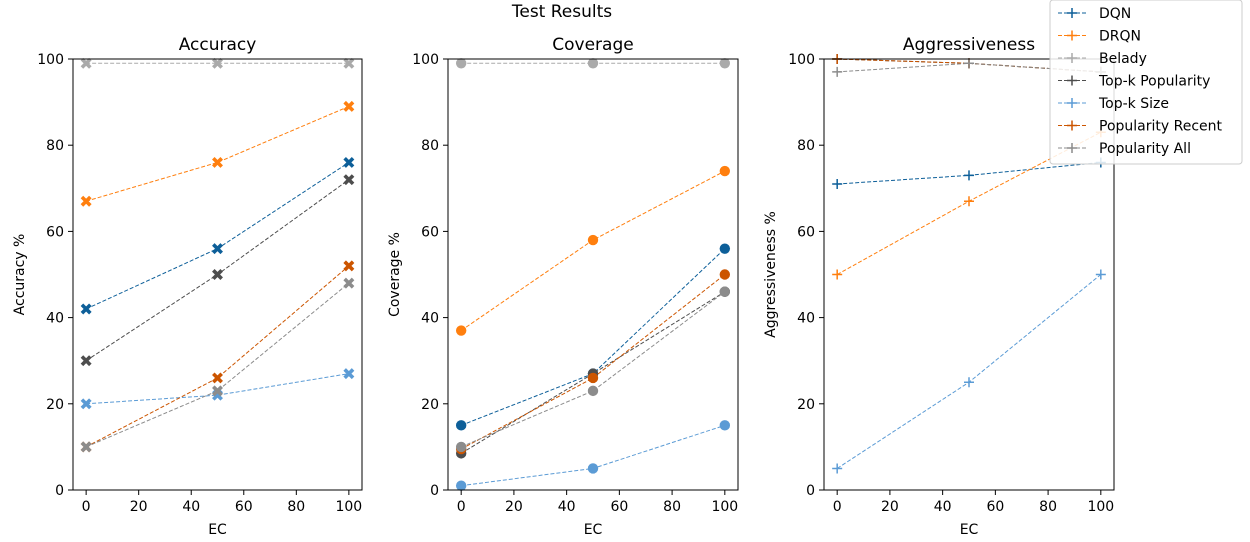 This screenshot has height=542, width=1250. I want to click on legend-label: DRQN, so click(1120, 37).